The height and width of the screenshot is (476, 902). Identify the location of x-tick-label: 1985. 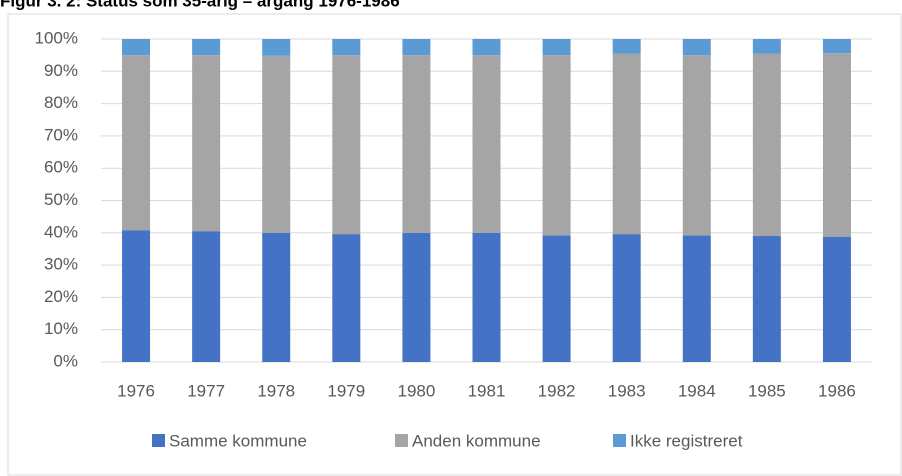
(767, 390).